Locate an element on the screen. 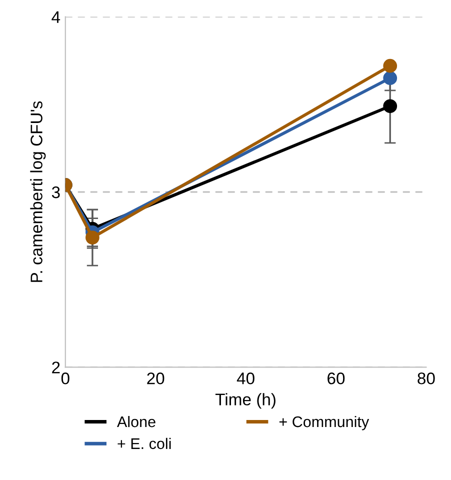 This screenshot has width=451, height=480. x-tick-label: 40 is located at coordinates (245, 378).